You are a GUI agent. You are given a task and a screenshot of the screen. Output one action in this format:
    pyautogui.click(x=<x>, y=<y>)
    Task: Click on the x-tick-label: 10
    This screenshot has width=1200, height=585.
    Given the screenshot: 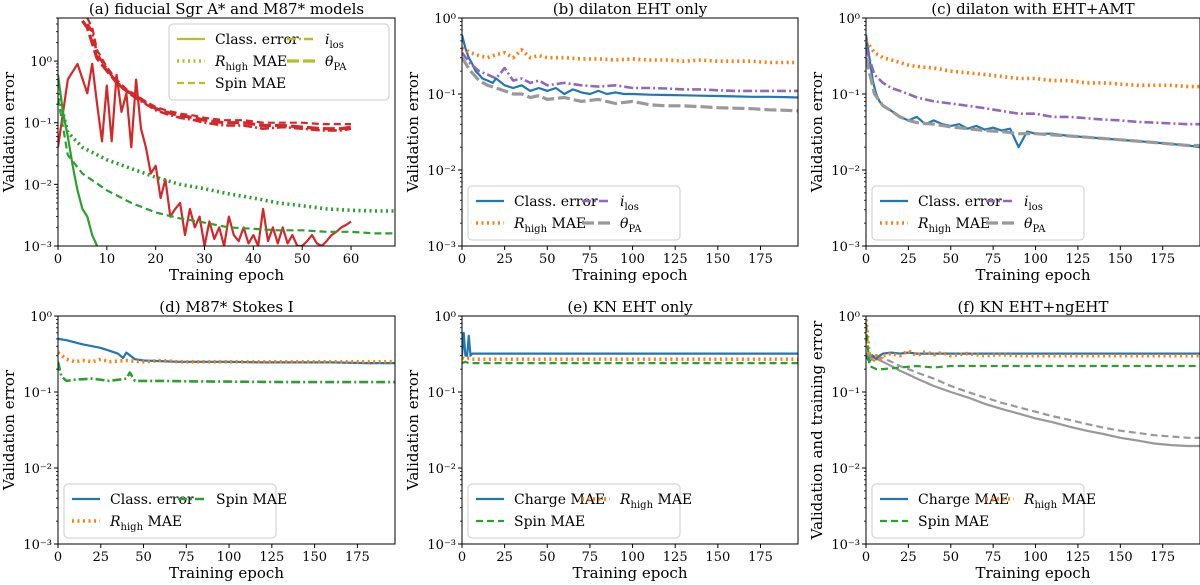 What is the action you would take?
    pyautogui.click(x=107, y=259)
    